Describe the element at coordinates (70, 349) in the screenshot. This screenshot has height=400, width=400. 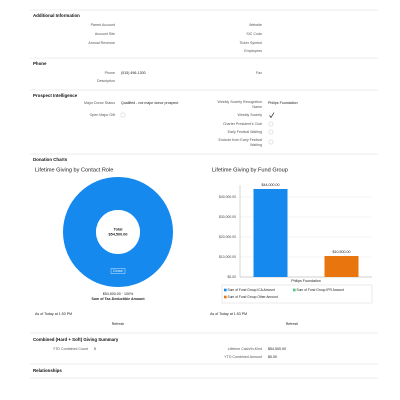
I see `field-label: YTD Combined Count` at that location.